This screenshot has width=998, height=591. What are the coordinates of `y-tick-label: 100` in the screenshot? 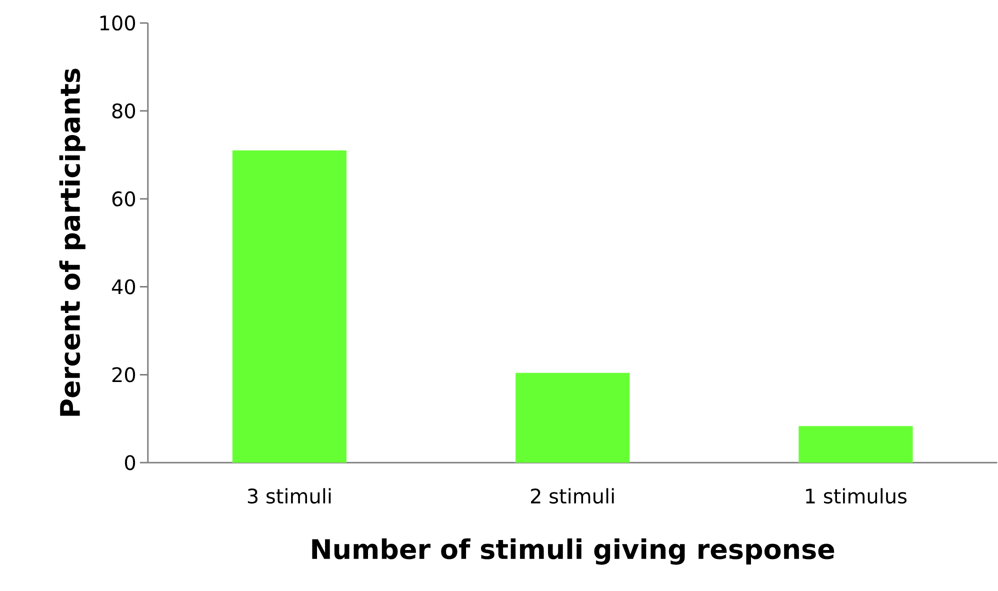 It's located at (118, 23).